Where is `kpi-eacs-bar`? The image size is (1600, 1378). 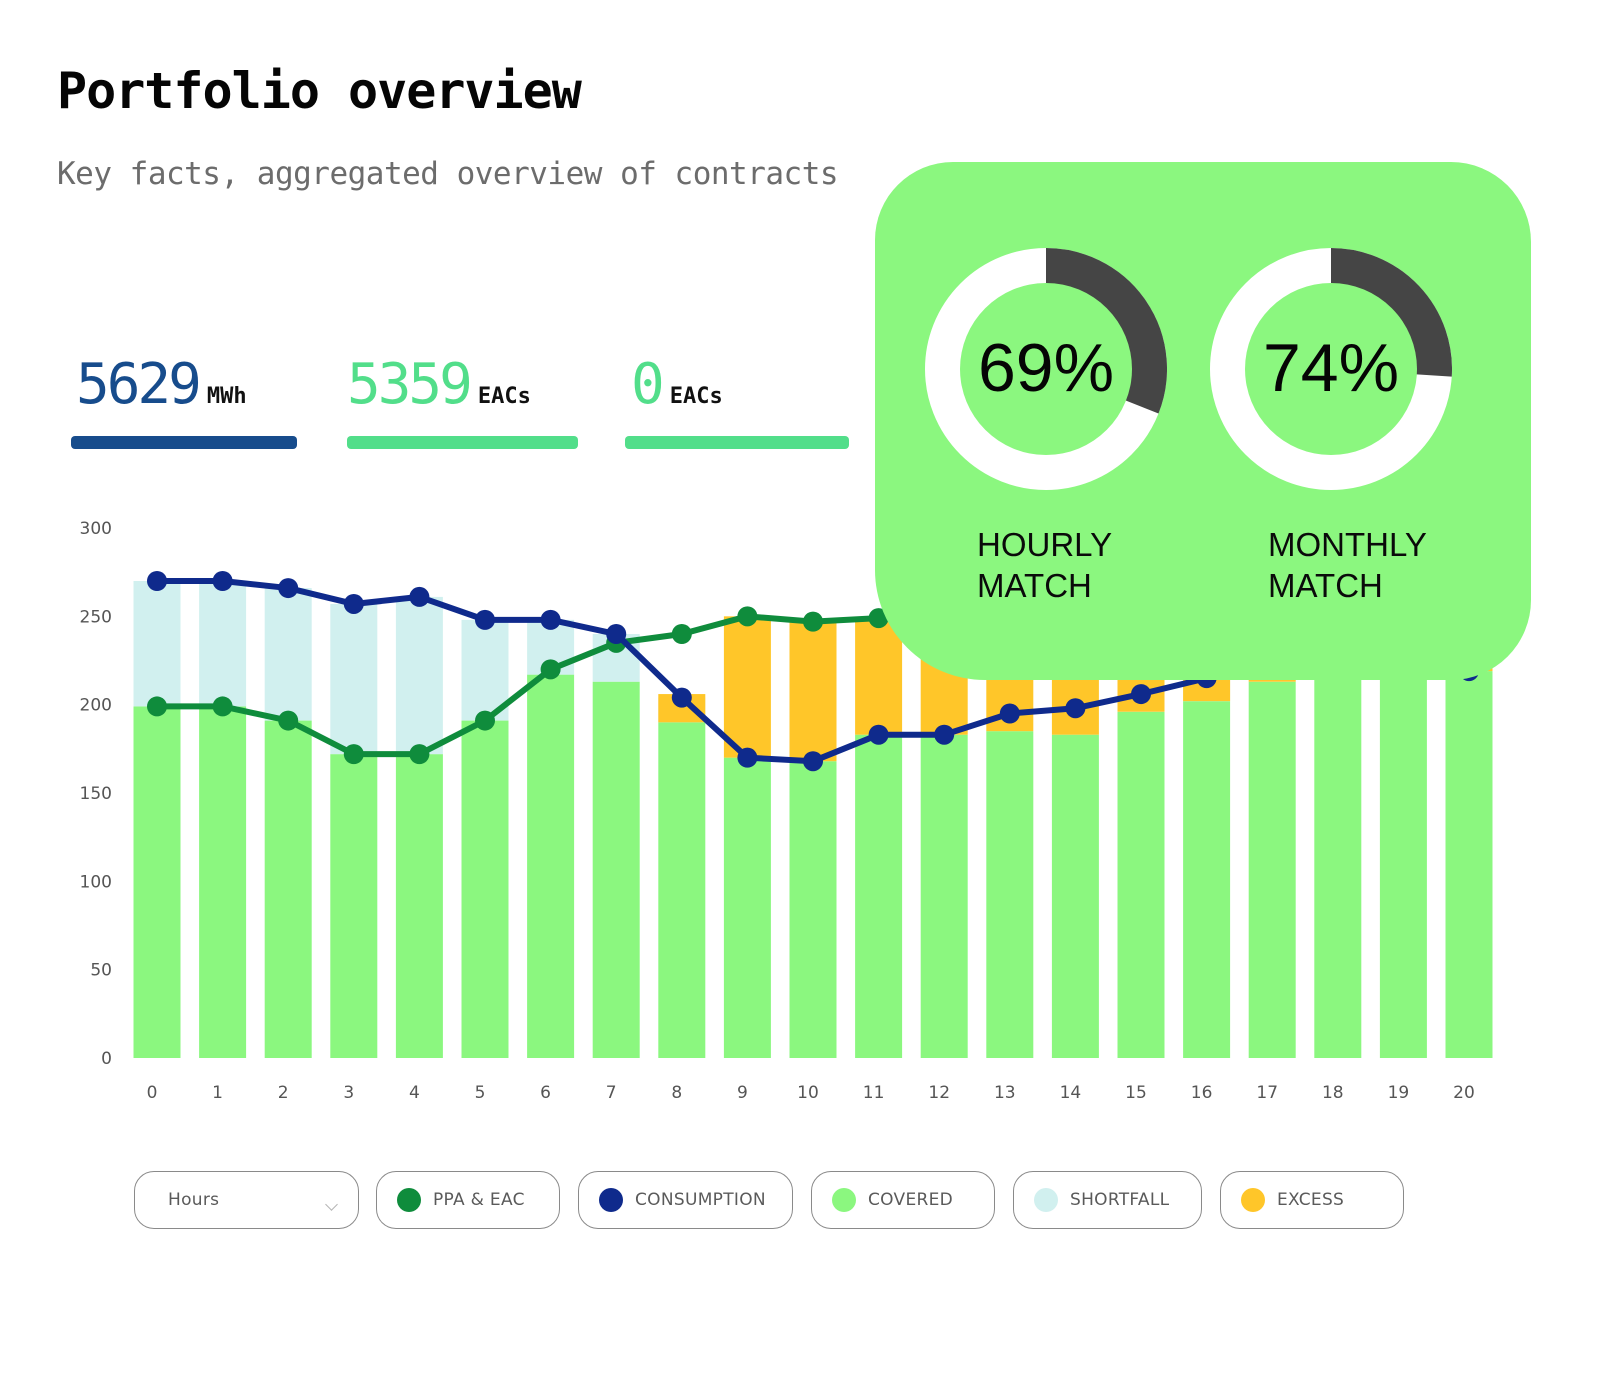 kpi-eacs-bar is located at coordinates (462, 442).